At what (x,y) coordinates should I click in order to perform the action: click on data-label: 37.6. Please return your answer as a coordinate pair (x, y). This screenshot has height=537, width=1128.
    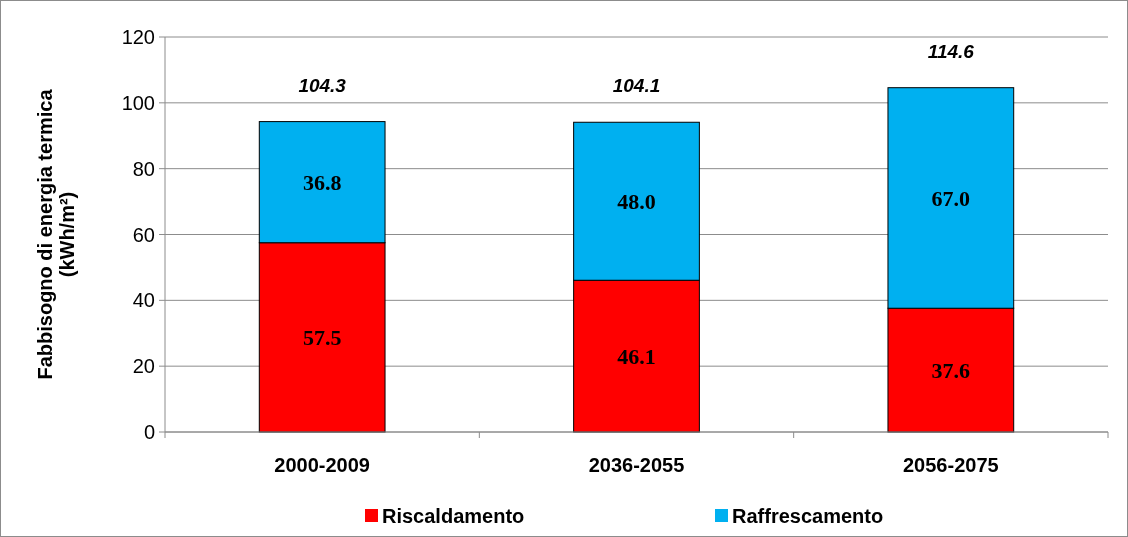
    Looking at the image, I should click on (951, 371).